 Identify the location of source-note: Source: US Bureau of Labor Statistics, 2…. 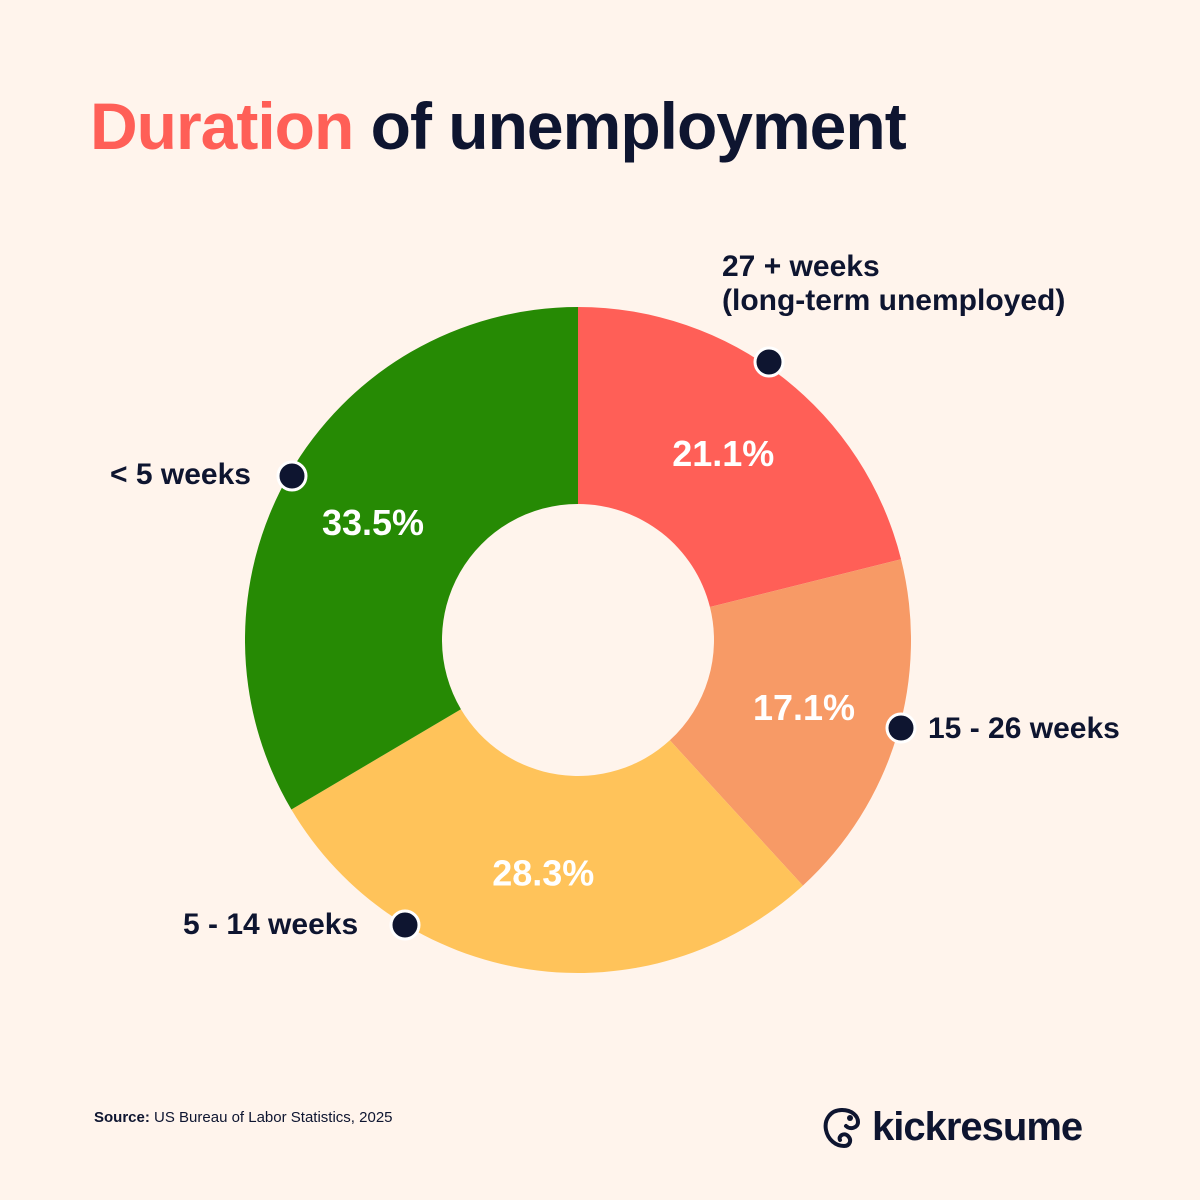
(243, 1117).